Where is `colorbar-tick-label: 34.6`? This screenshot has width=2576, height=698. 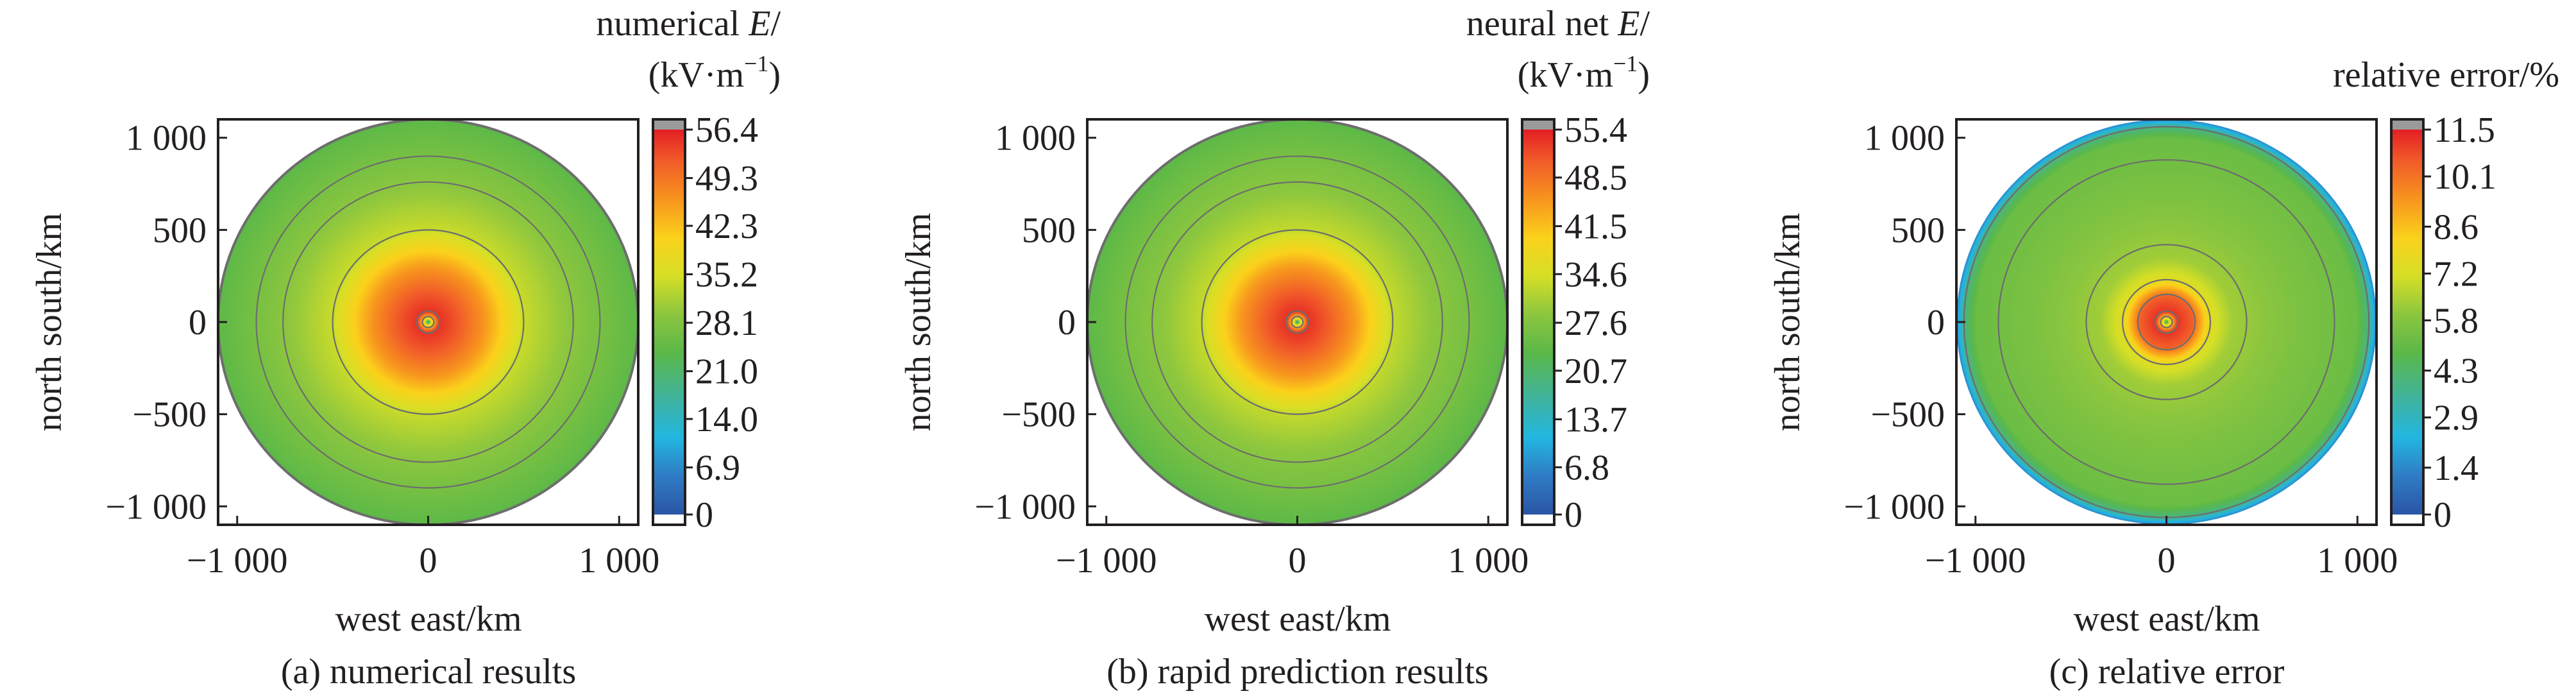 colorbar-tick-label: 34.6 is located at coordinates (1595, 274).